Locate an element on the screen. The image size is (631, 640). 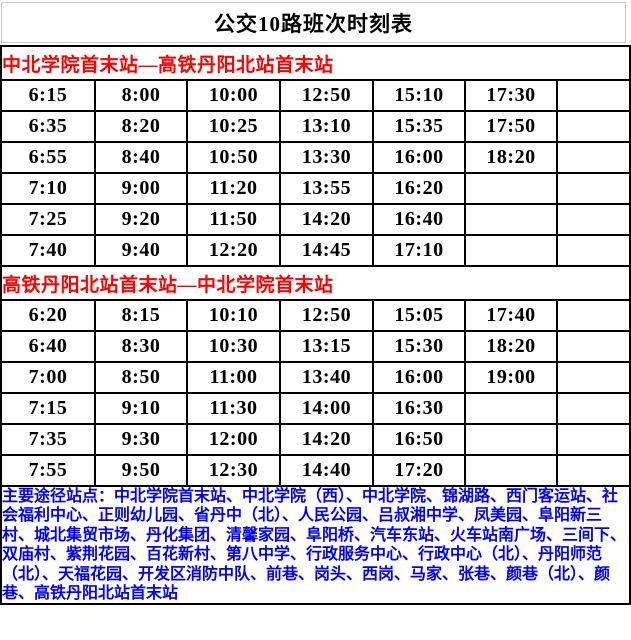
section-header-row: 高铁丹阳北站首末站—中北学院首末站 is located at coordinates (315, 283).